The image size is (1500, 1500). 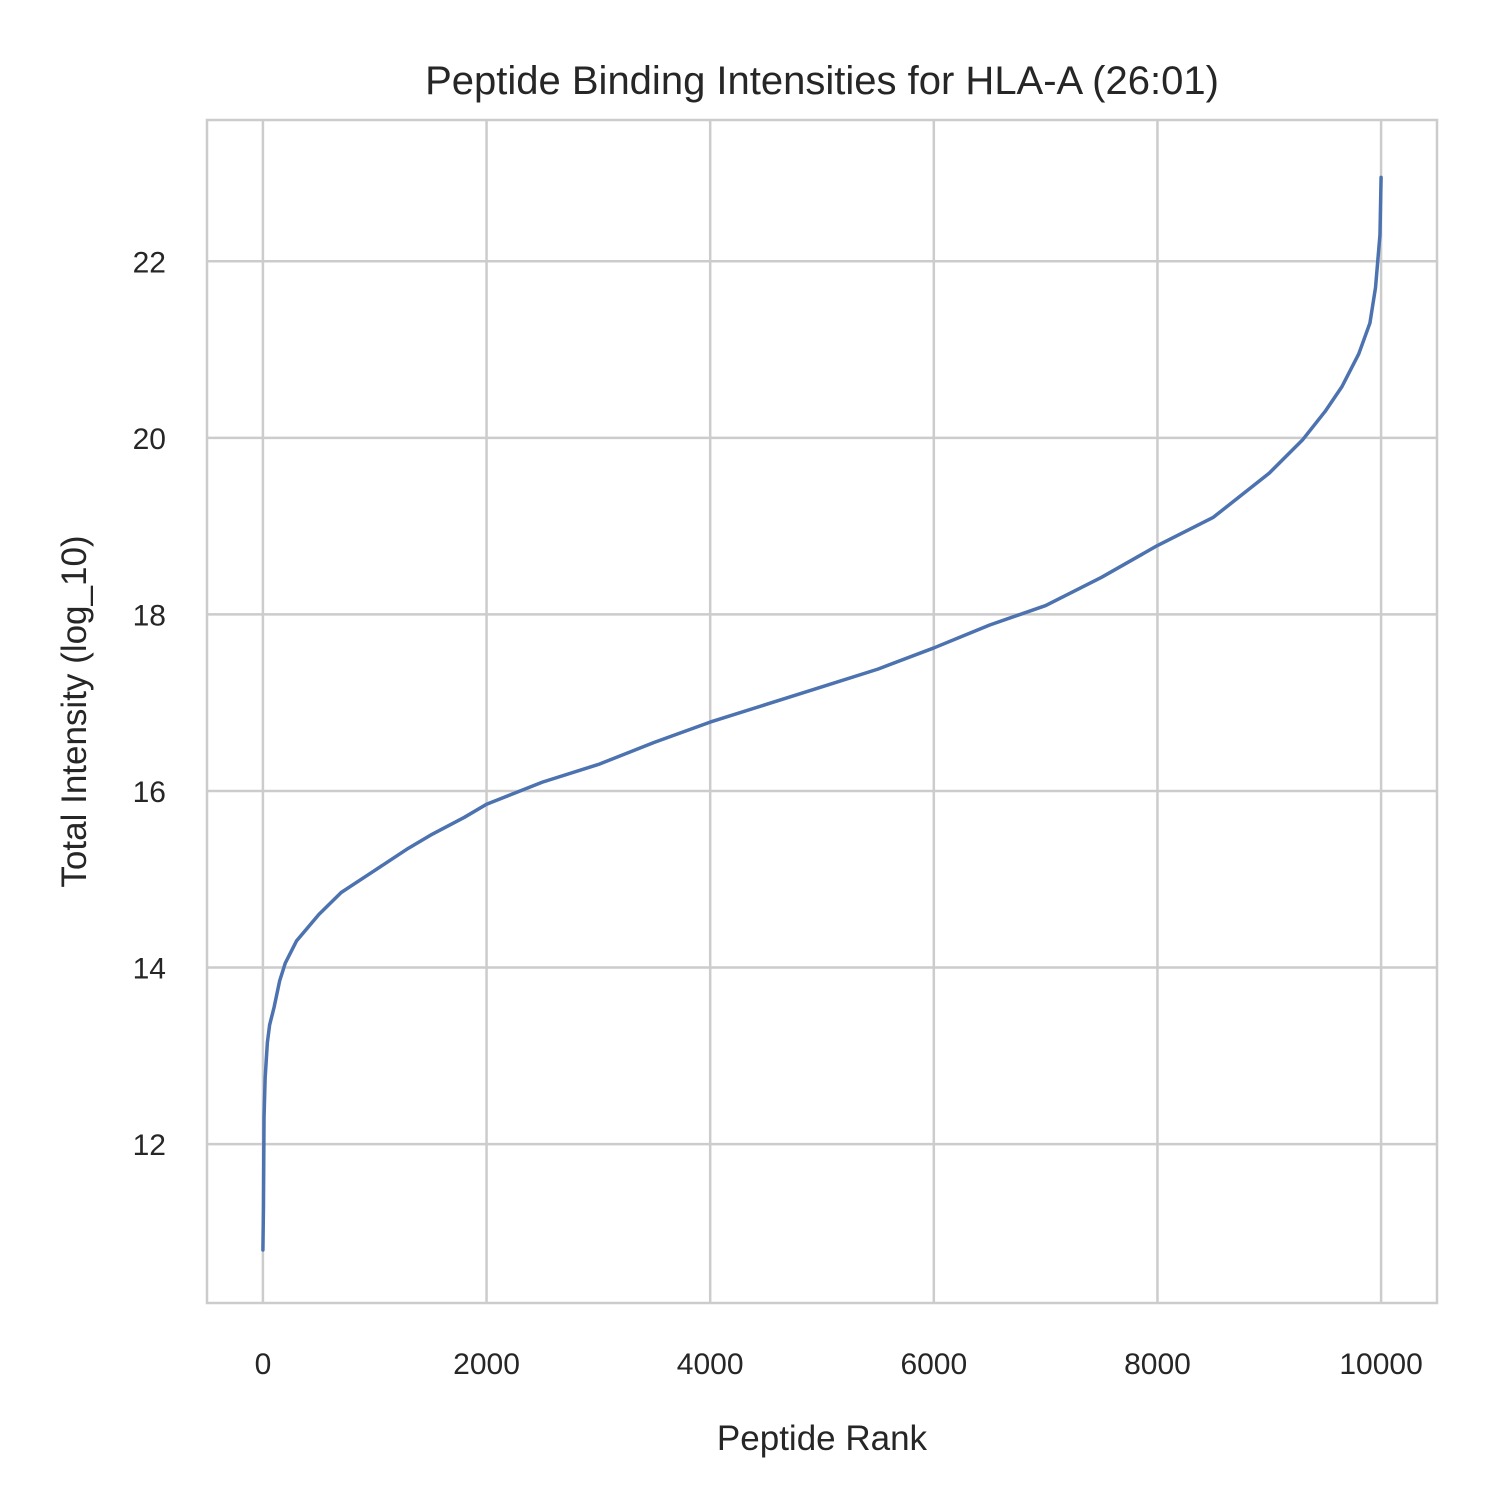 I want to click on x-tick-label: 10000, so click(x=1380, y=1364).